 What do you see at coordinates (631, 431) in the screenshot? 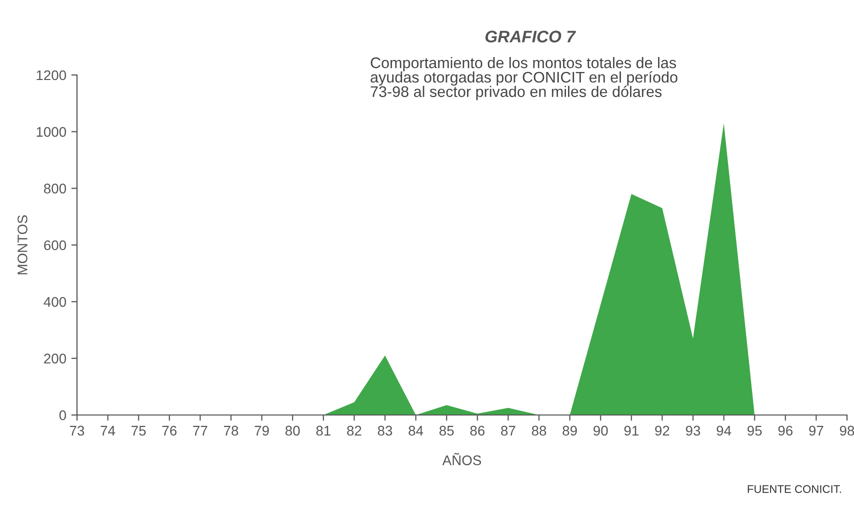
I see `x-tick-label: 91` at bounding box center [631, 431].